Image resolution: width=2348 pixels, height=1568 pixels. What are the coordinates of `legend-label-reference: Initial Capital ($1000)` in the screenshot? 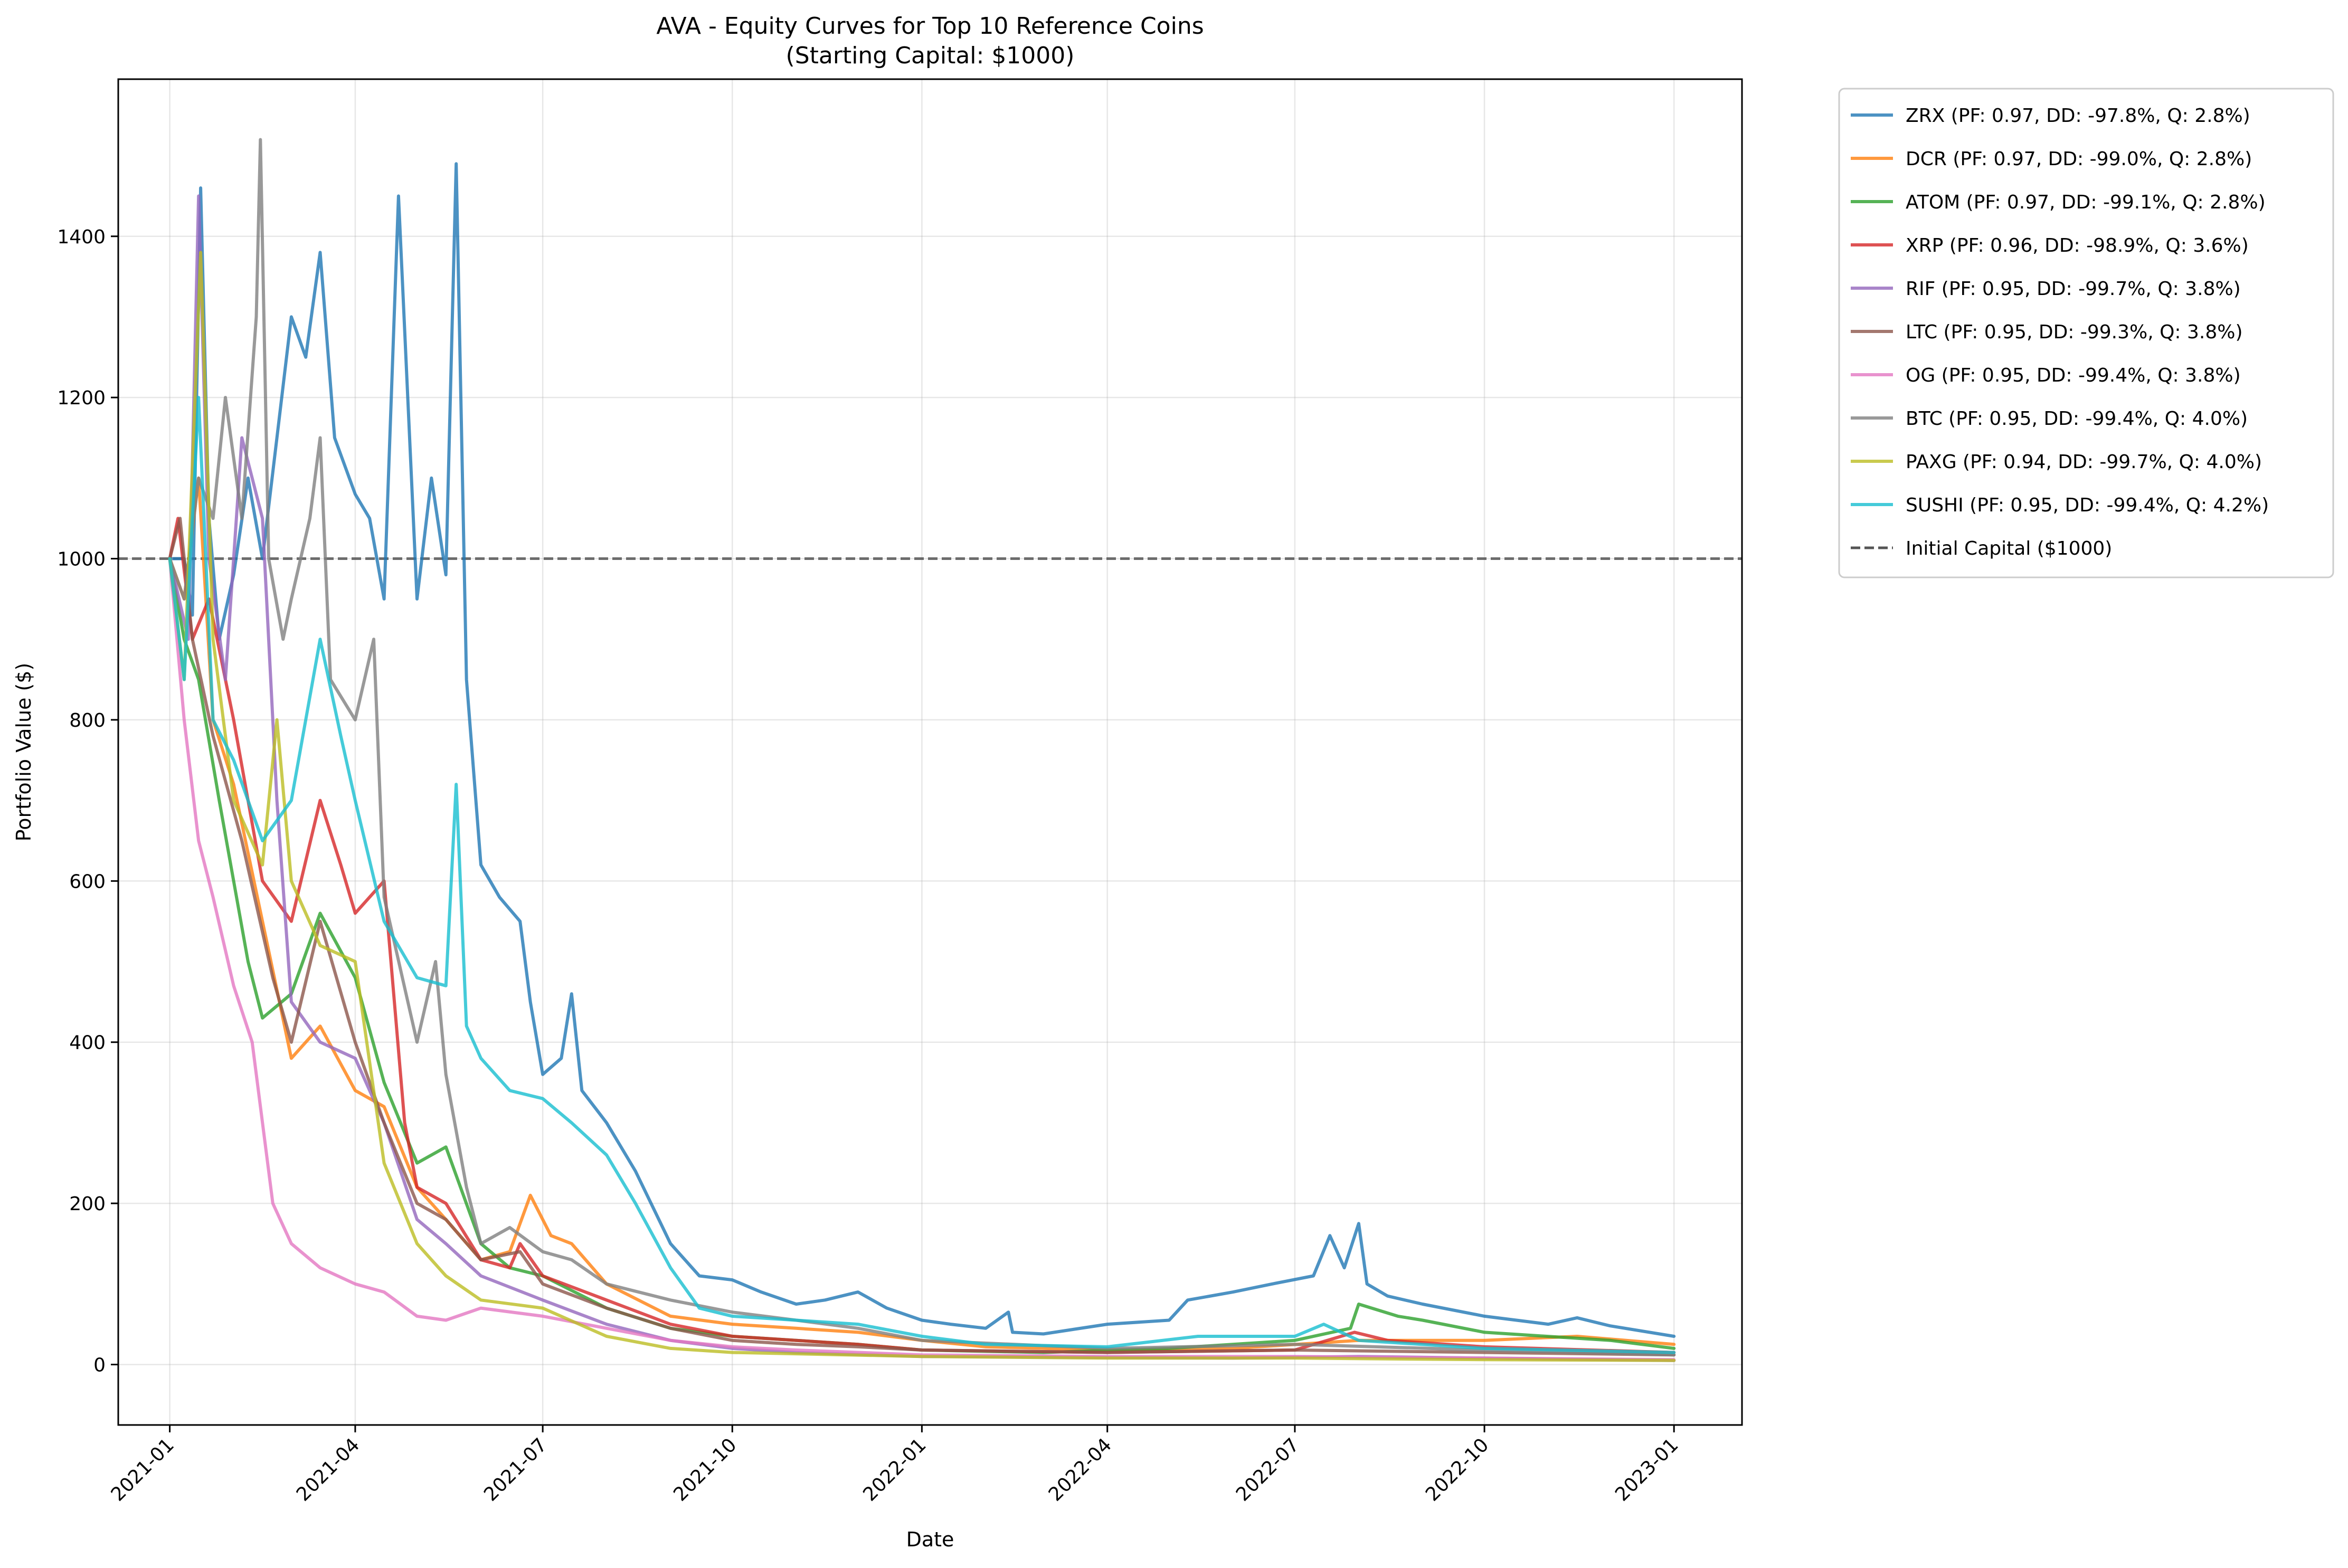 It's located at (2009, 548).